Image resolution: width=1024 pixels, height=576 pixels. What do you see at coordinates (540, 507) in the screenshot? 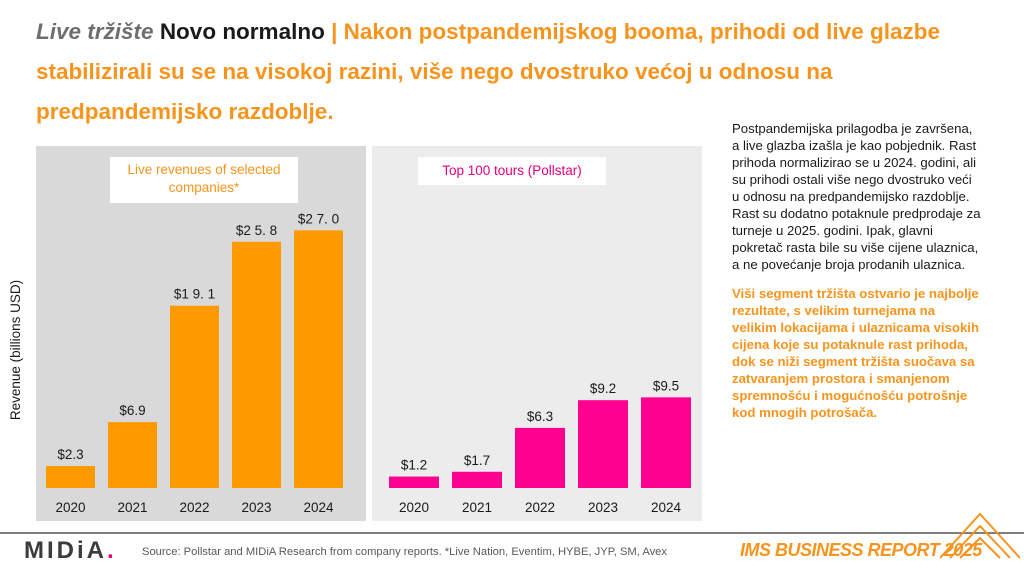
I see `x-tick-1-2022: 2022` at bounding box center [540, 507].